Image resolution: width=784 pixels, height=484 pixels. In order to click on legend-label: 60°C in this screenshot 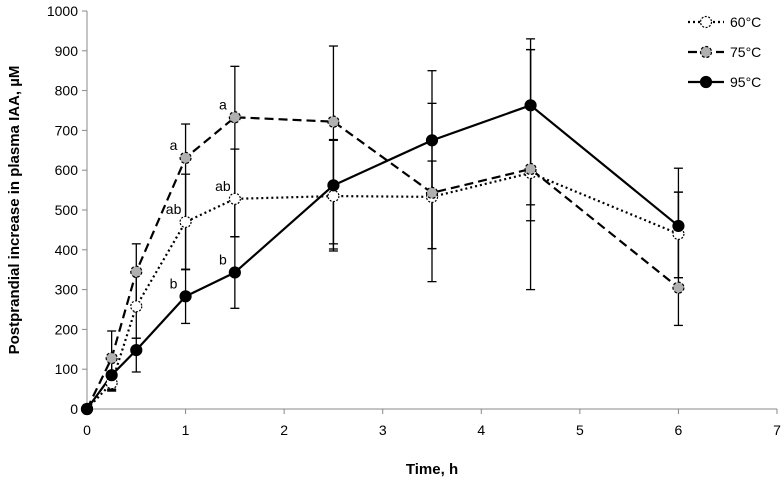, I will do `click(745, 22)`.